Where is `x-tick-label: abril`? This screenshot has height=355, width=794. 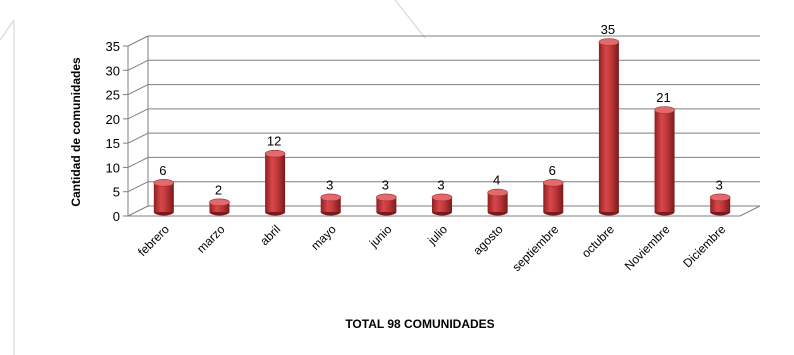
x-tick-label: abril is located at coordinates (270, 235).